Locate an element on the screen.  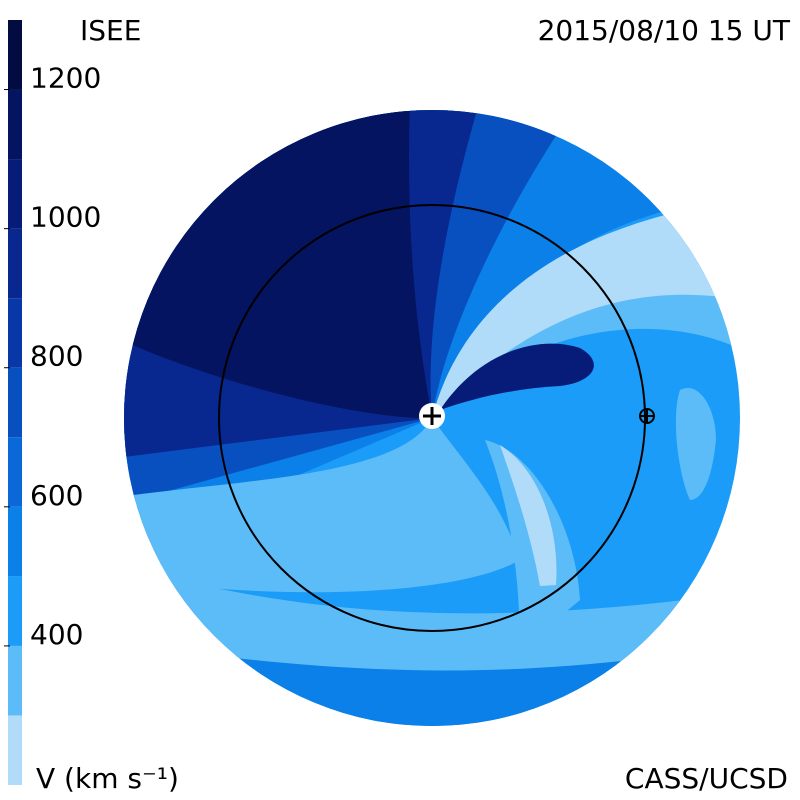
colorbar-tick-label: 1000 is located at coordinates (65, 217).